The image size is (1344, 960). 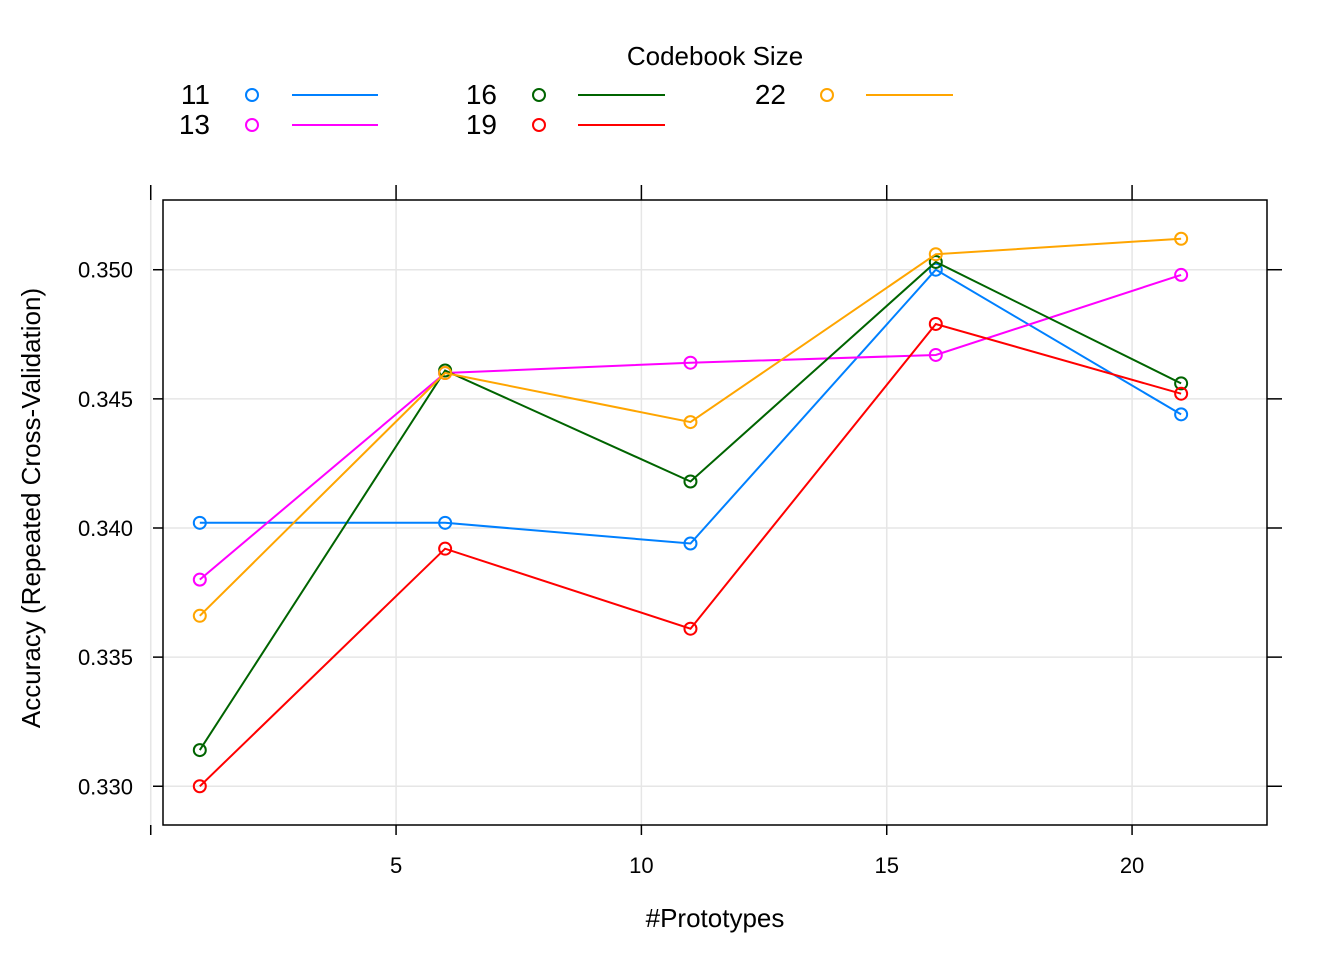 What do you see at coordinates (481, 124) in the screenshot?
I see `legend-label: 19` at bounding box center [481, 124].